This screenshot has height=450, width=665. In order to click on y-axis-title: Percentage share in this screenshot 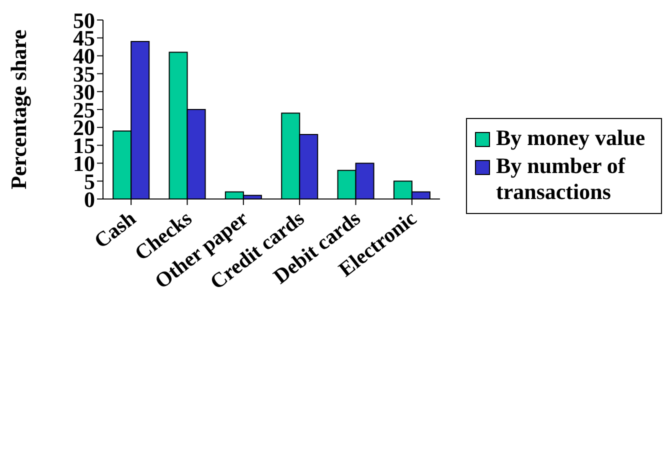, I will do `click(18, 109)`.